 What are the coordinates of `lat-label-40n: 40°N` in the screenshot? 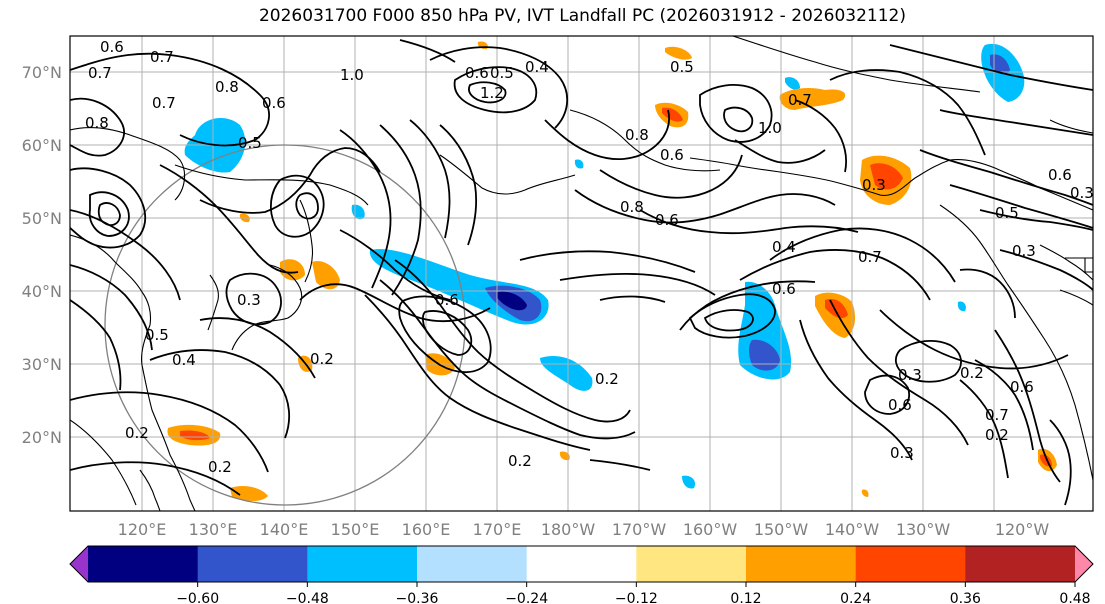 It's located at (42, 291).